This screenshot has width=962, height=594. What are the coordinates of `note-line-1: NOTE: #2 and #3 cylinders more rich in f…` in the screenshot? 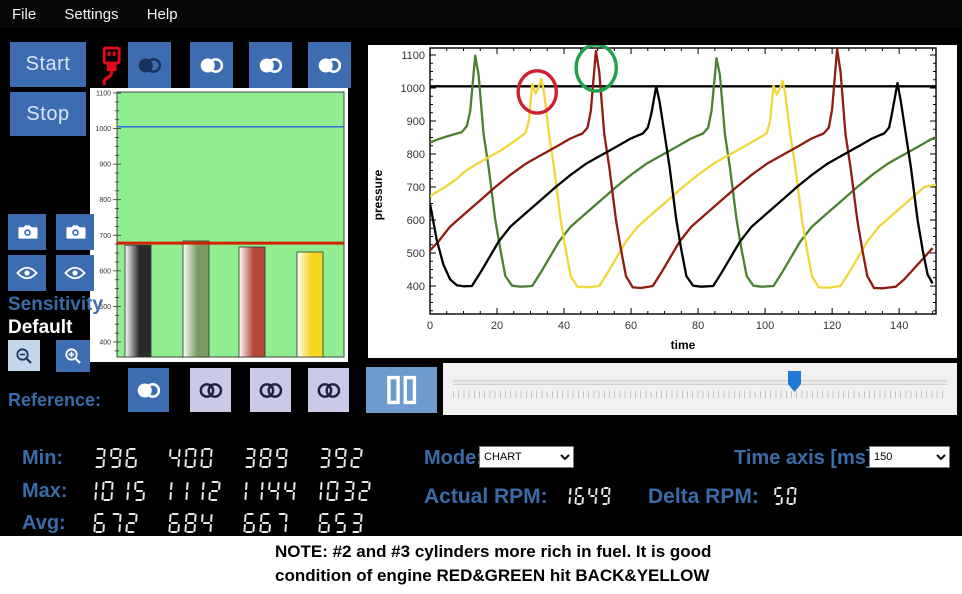 It's located at (493, 551).